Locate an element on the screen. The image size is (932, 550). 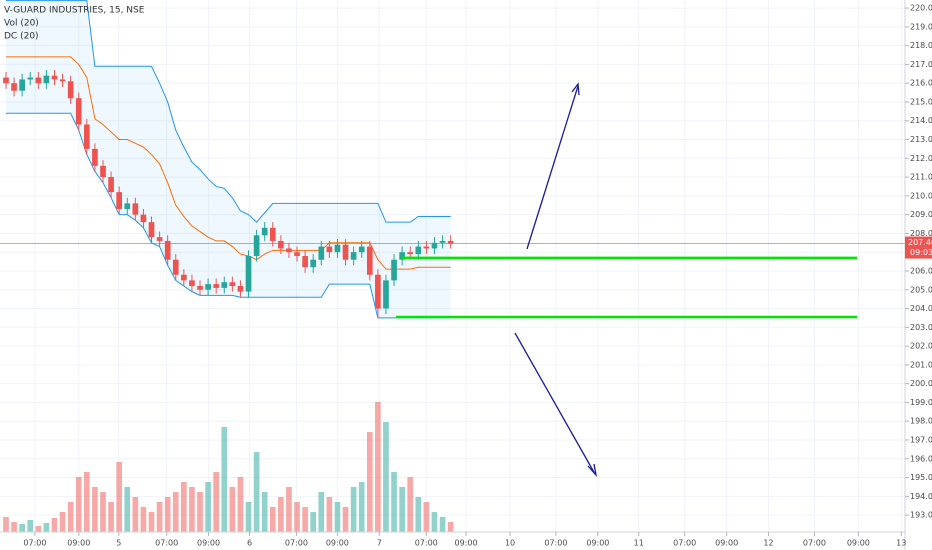
x-tick-label: 10 is located at coordinates (510, 543).